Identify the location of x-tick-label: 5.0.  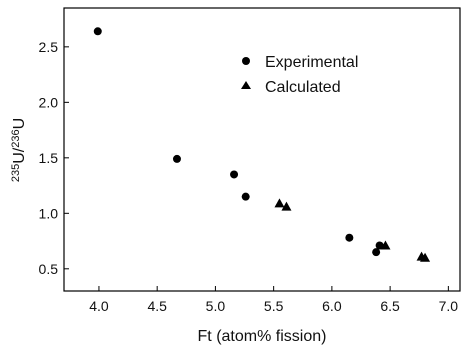
(216, 306).